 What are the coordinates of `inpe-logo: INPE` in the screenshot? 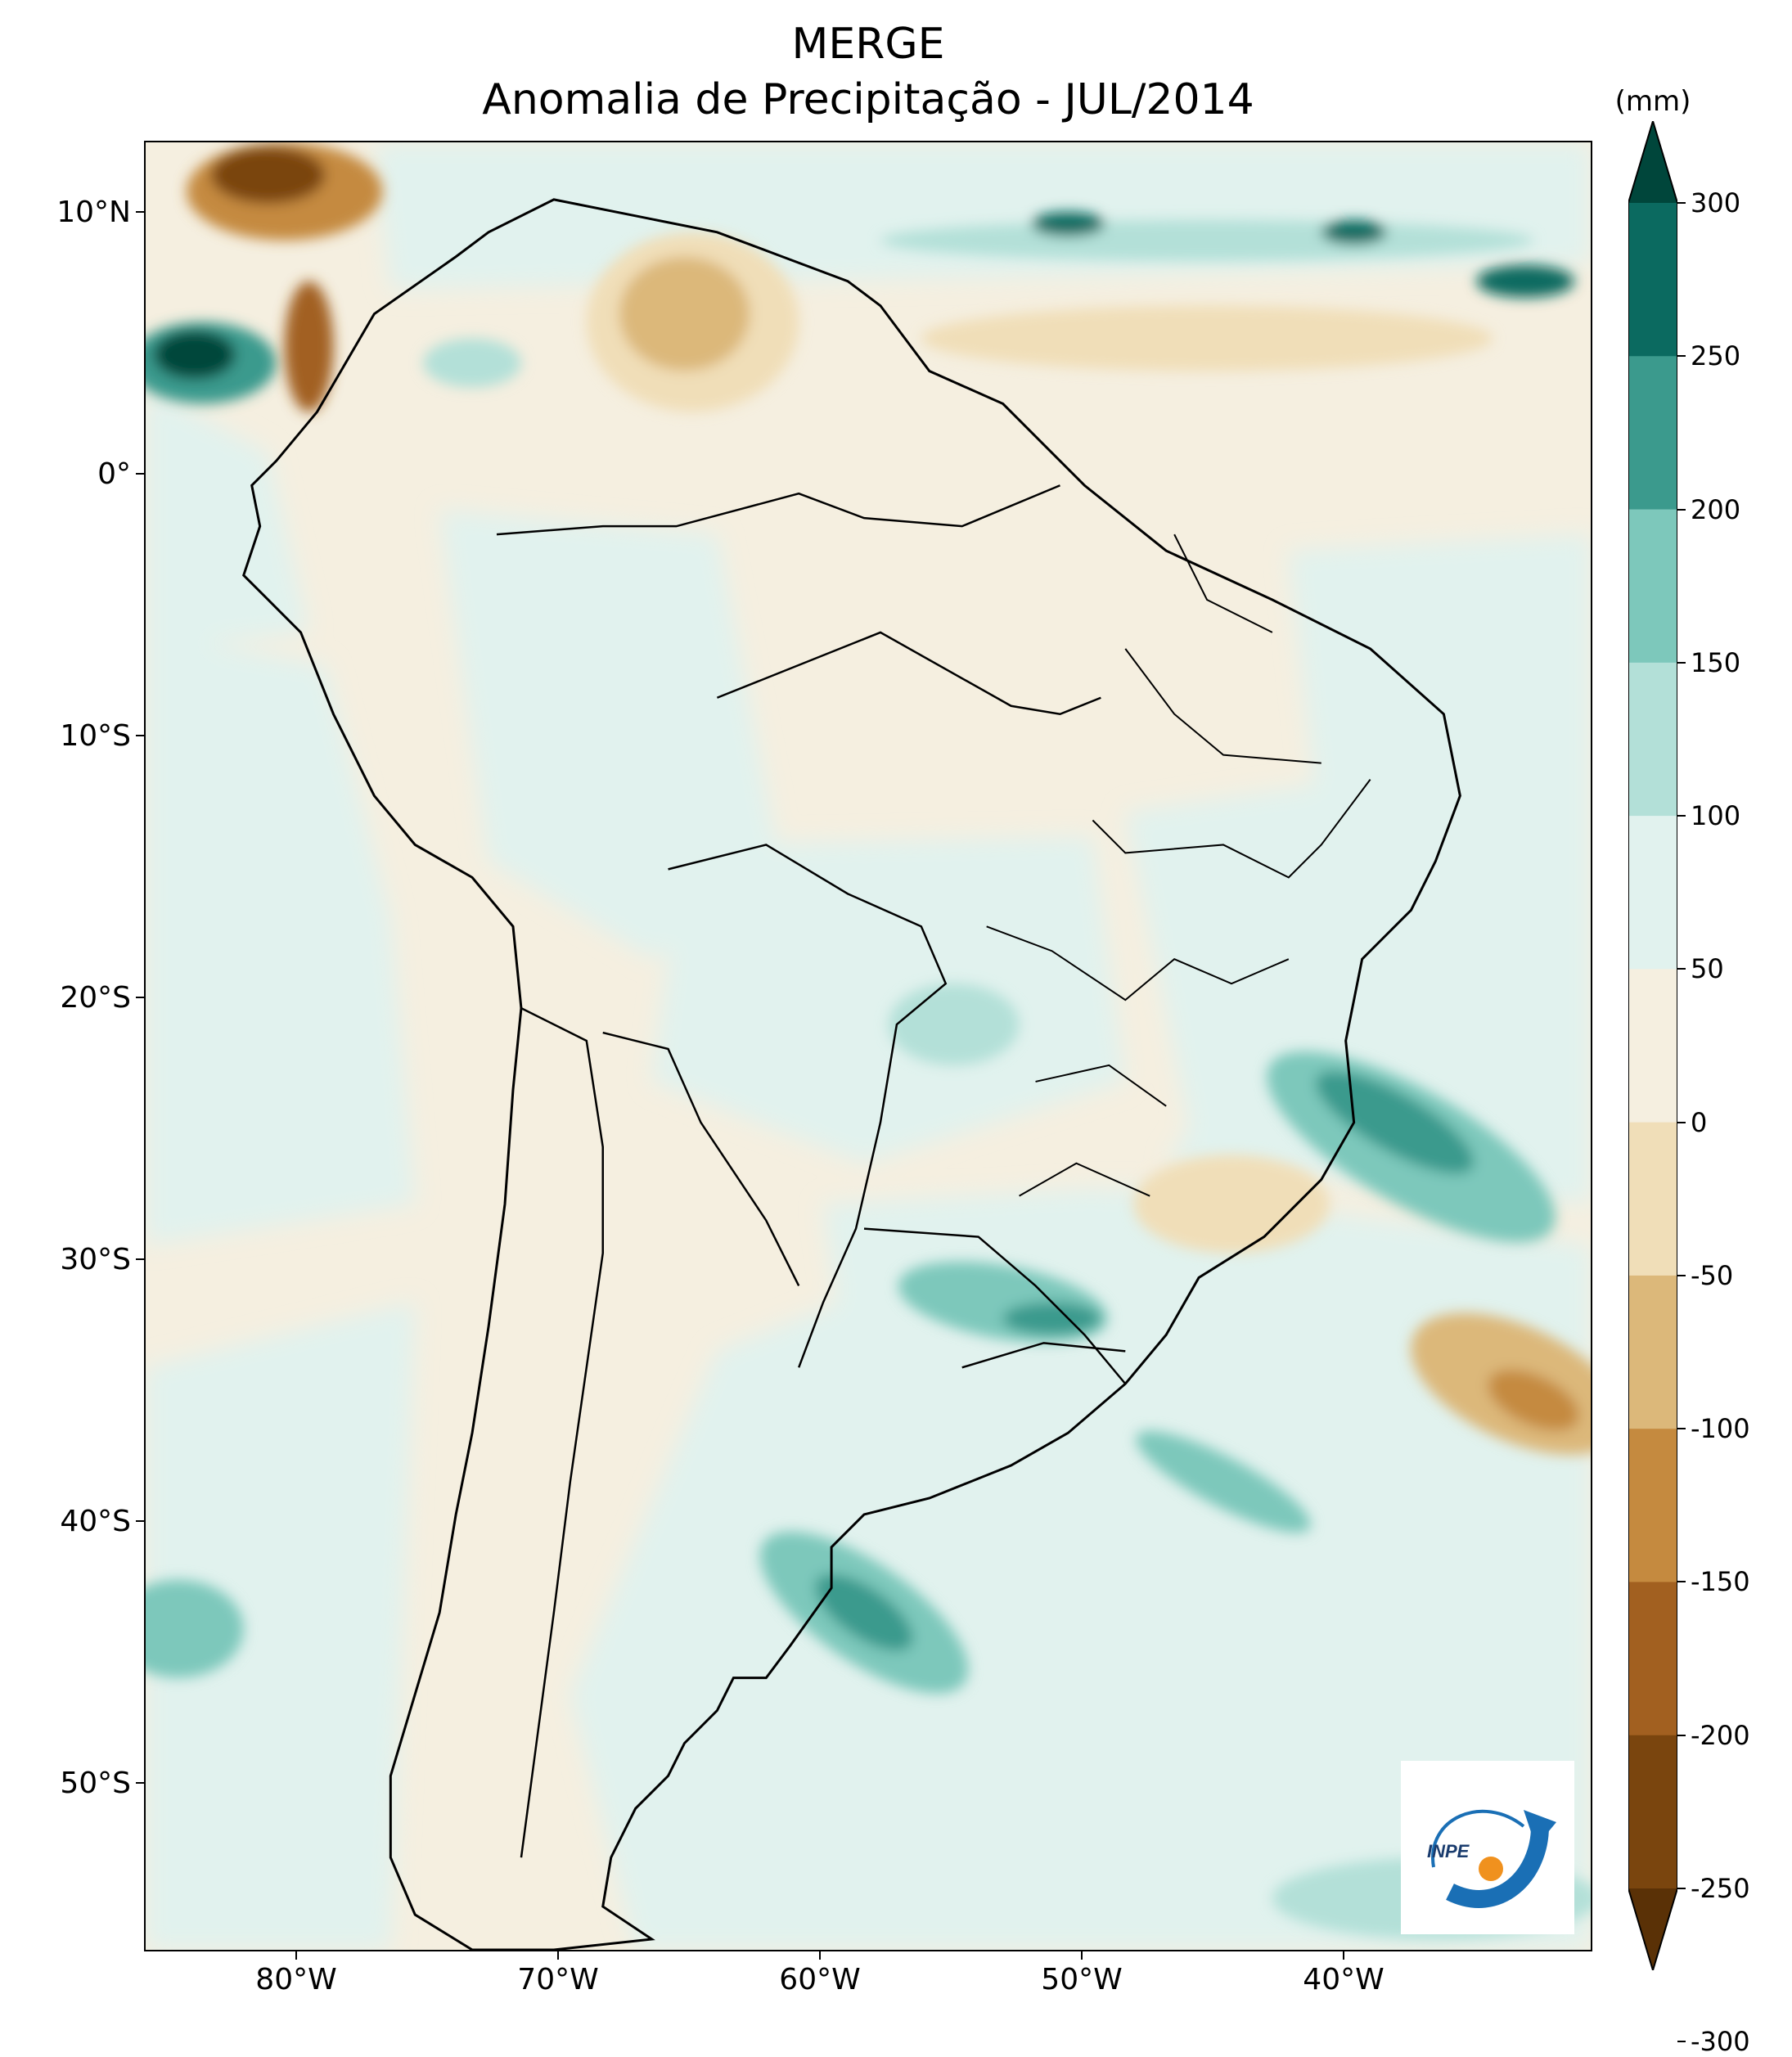 It's located at (1487, 1847).